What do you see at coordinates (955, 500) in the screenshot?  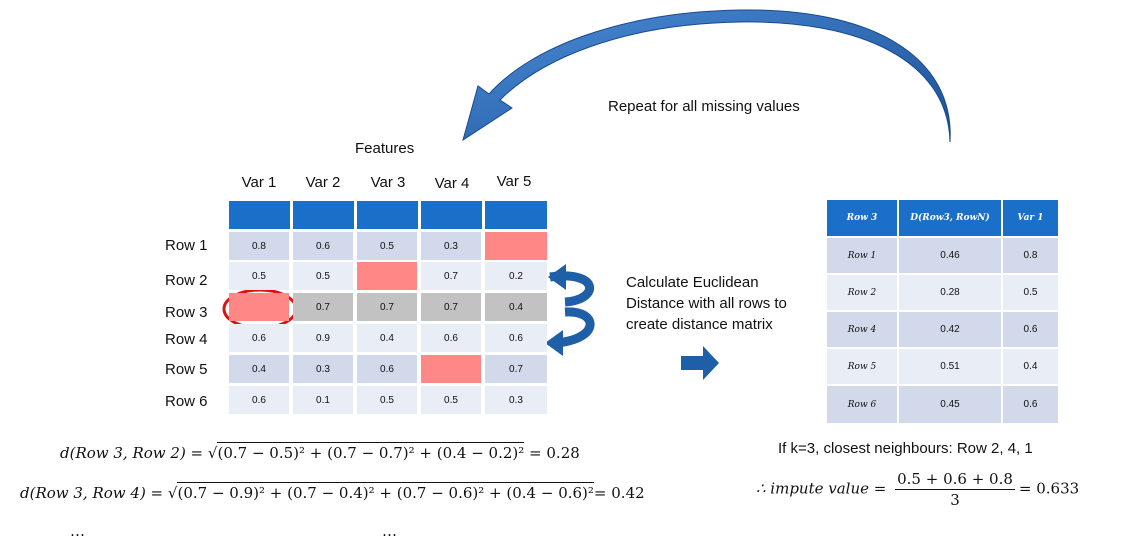 I see `impute-denominator: 3` at bounding box center [955, 500].